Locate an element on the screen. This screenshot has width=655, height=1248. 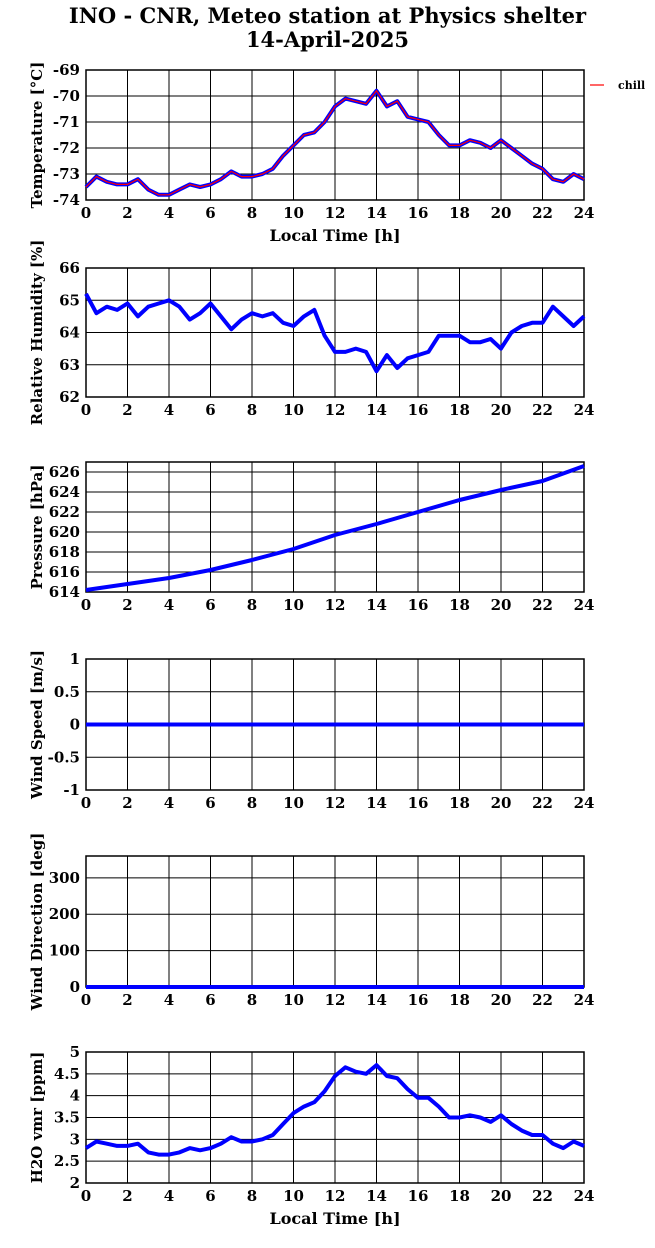
y-tick-label: 626 is located at coordinates (64, 472).